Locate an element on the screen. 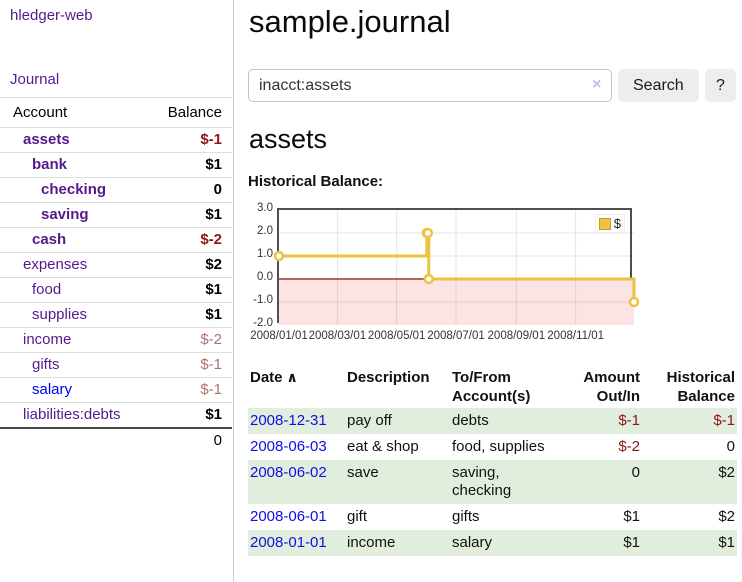 The width and height of the screenshot is (742, 582). transaction-description: gift is located at coordinates (357, 516).